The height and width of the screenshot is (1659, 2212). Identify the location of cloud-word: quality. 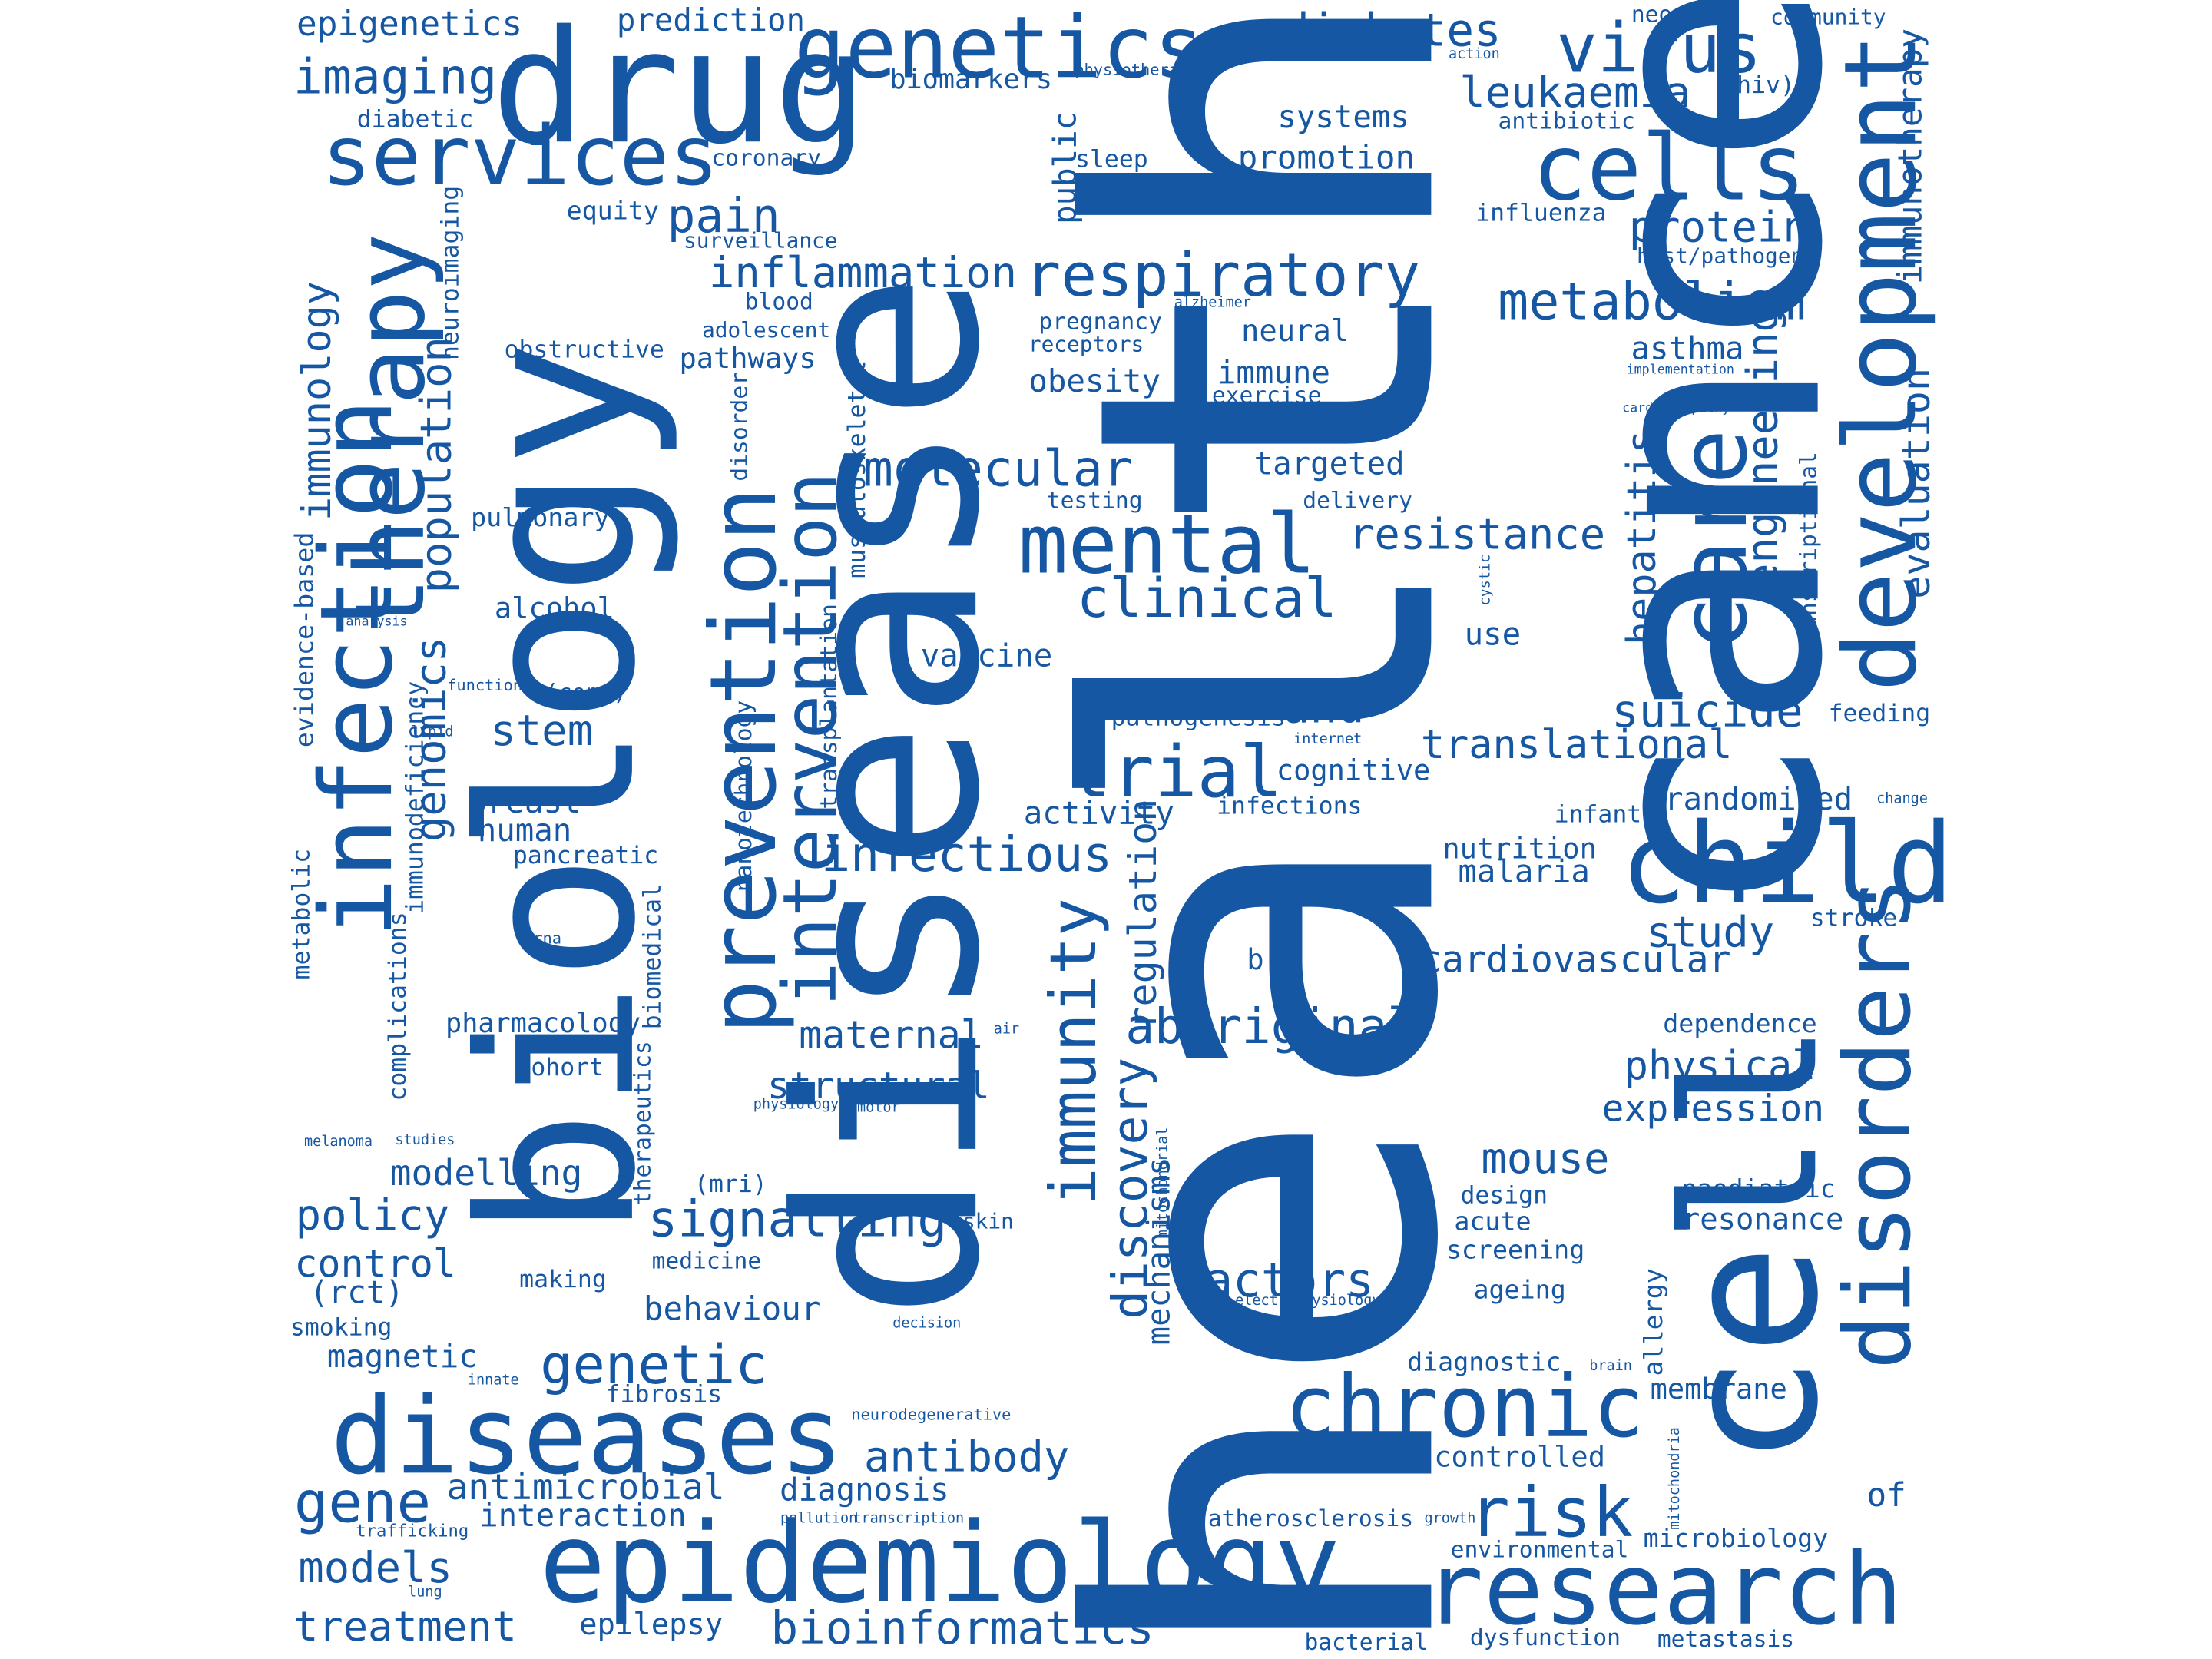
(1336, 186).